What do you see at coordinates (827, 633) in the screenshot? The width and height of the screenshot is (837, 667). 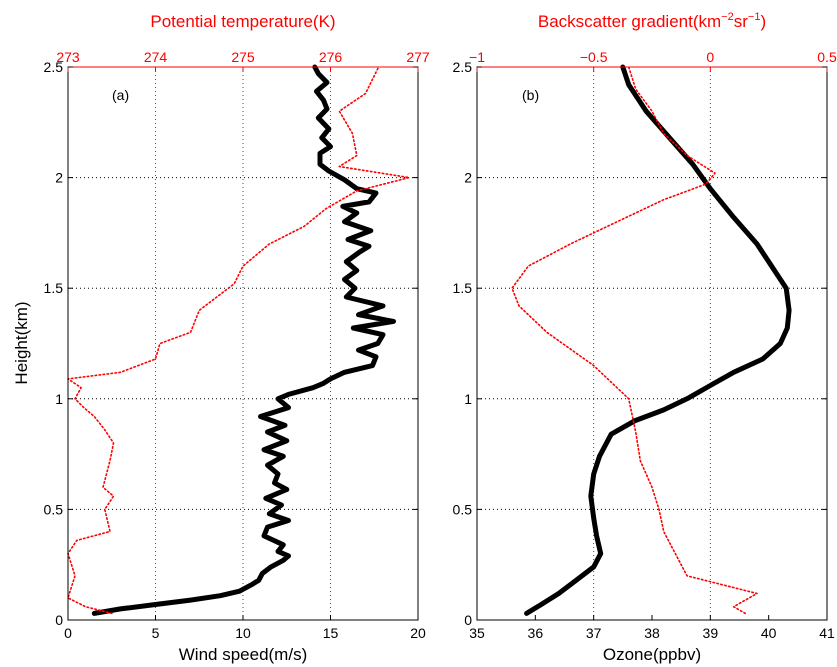 I see `x-tick-label: 41` at bounding box center [827, 633].